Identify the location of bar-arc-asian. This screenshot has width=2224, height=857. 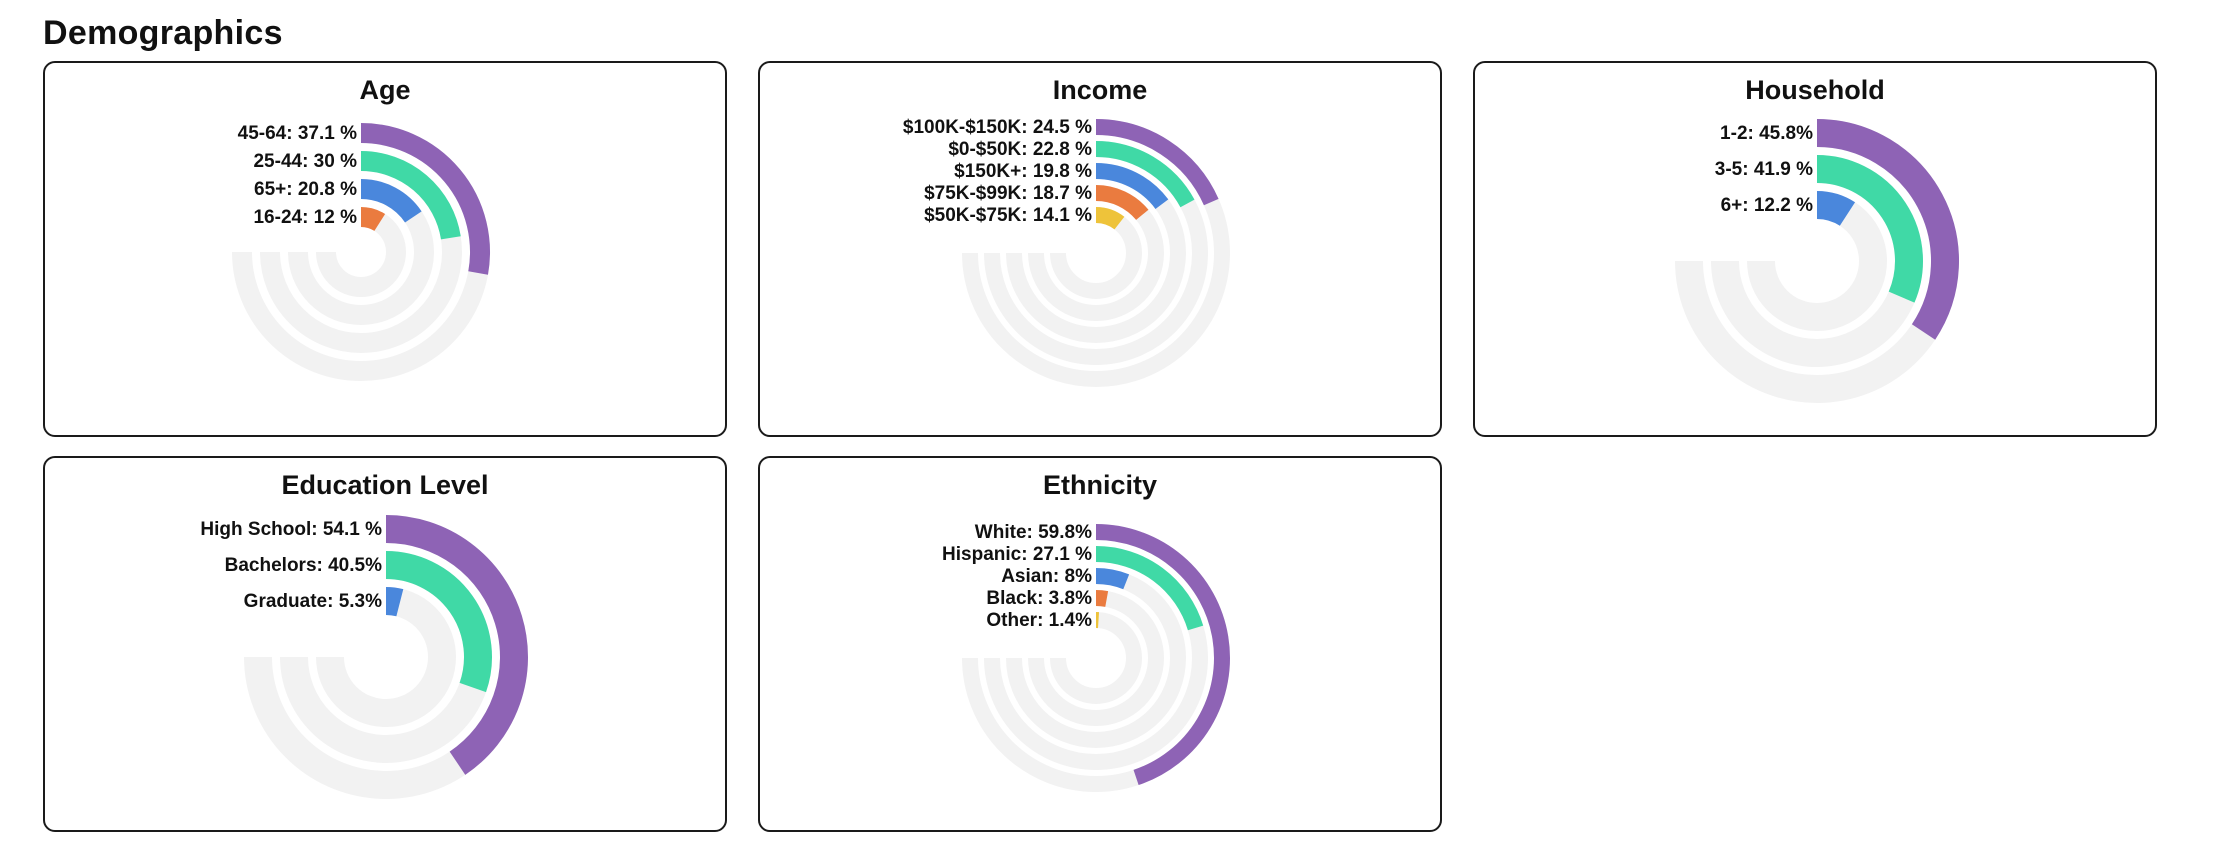
(1112, 579).